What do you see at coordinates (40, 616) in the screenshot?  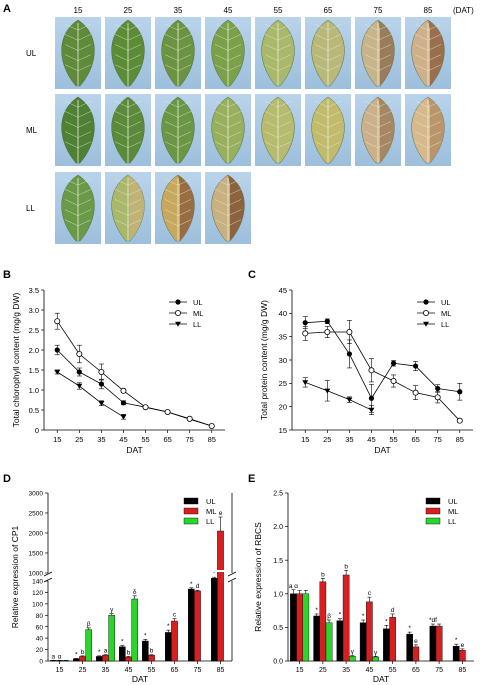 I see `y-tick-label: 80` at bounding box center [40, 616].